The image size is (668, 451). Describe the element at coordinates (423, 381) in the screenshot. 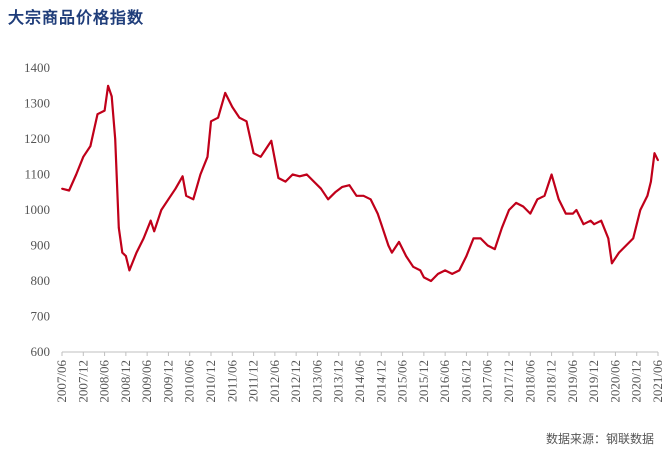

I see `x-tick-label: 2015/12` at that location.